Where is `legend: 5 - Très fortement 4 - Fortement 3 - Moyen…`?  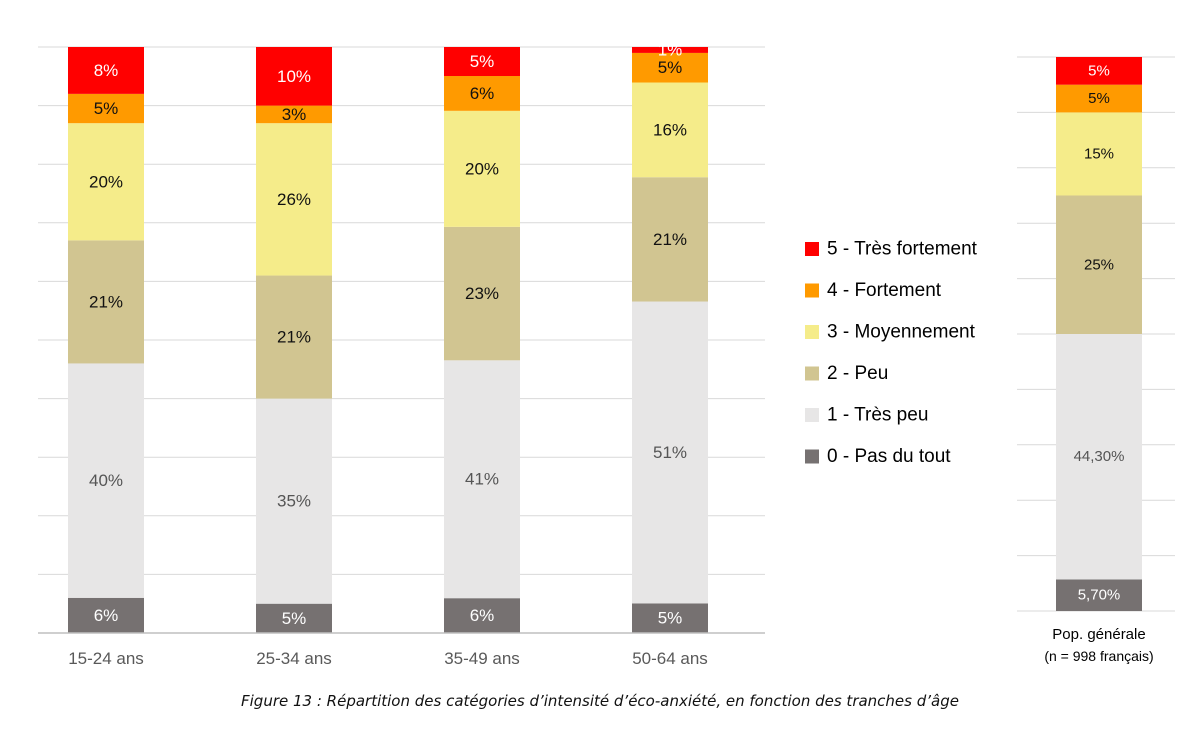
legend: 5 - Très fortement 4 - Fortement 3 - Moyen… is located at coordinates (891, 353).